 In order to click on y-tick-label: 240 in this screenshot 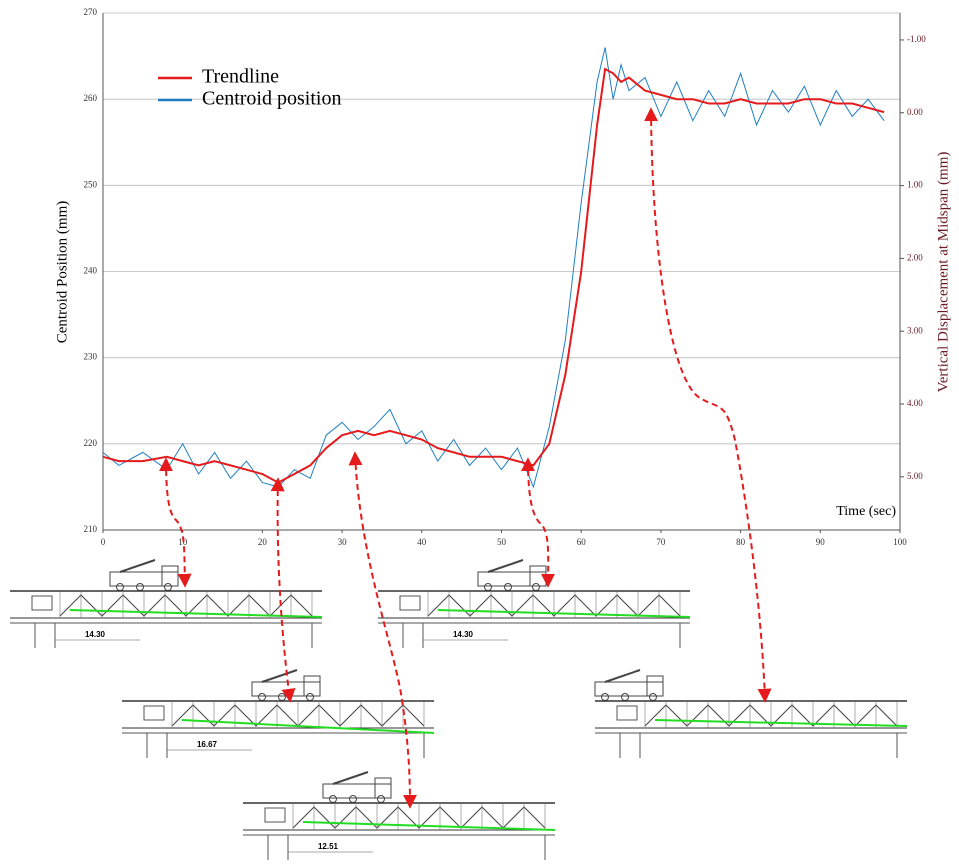, I will do `click(91, 271)`.